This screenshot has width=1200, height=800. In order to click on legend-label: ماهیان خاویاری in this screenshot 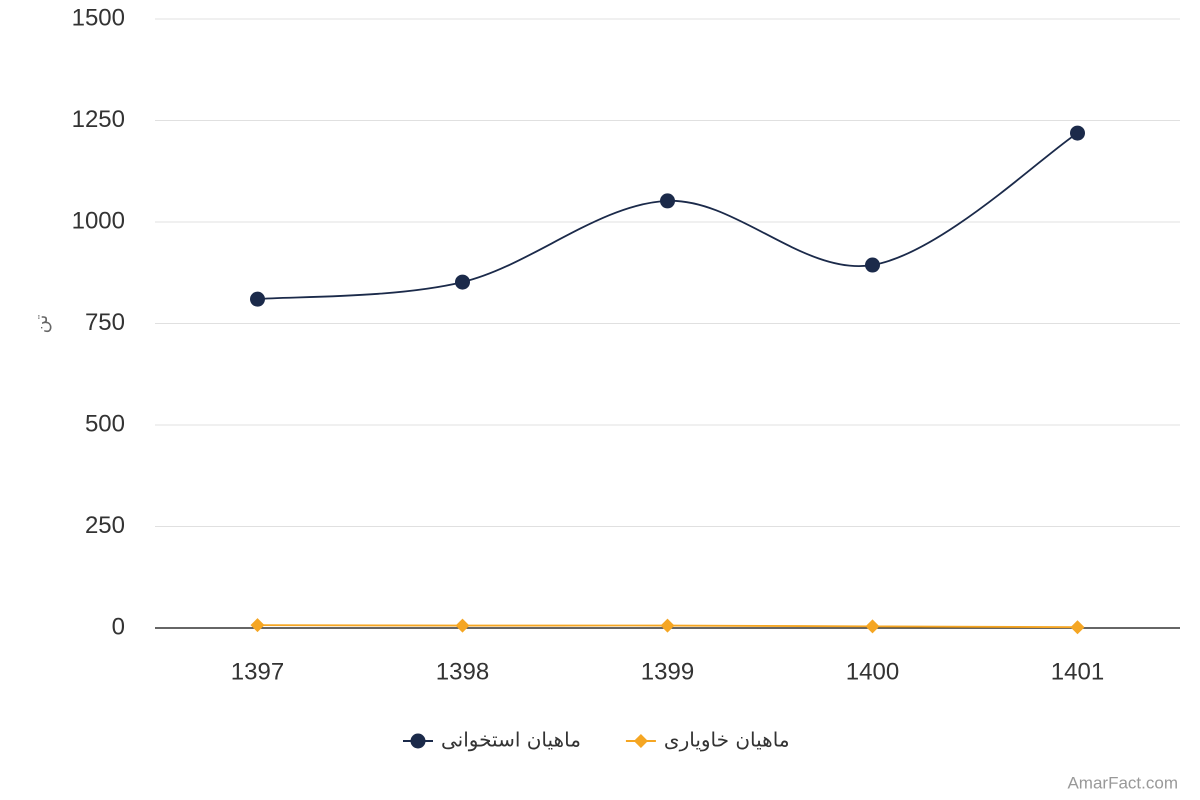, I will do `click(727, 740)`.